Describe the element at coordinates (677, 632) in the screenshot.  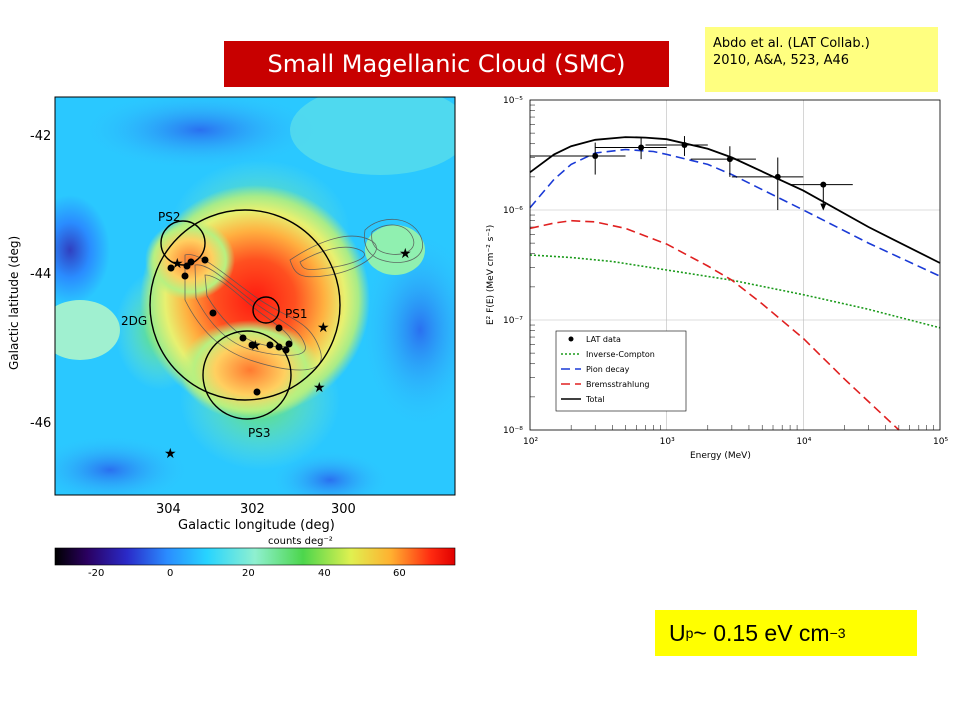
I see `energy-density-symbol: U` at that location.